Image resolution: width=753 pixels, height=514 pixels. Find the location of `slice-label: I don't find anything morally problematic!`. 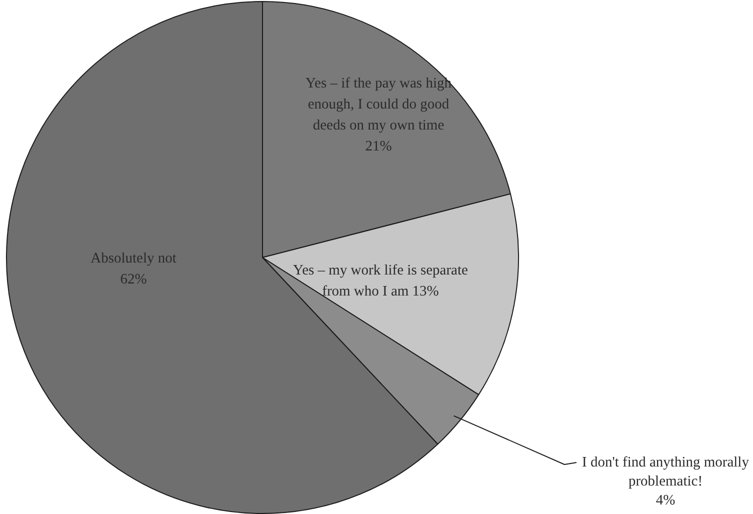

slice-label: I don't find anything morally problematic! is located at coordinates (666, 472).